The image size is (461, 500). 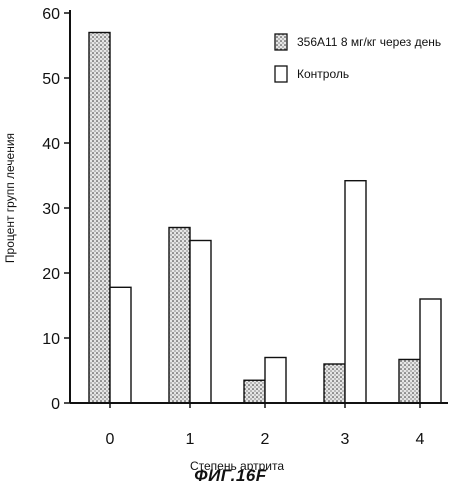 I want to click on y-tick-label-50: 50, so click(x=51, y=79).